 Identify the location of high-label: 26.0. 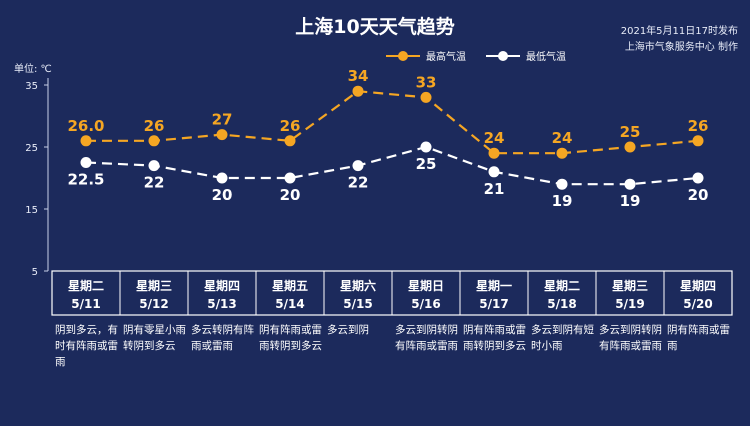
(85, 126).